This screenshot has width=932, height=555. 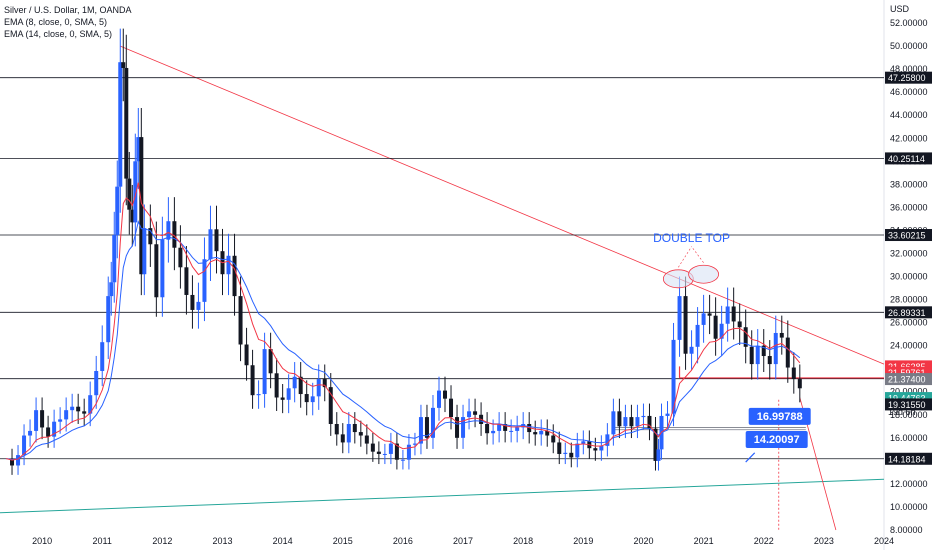 What do you see at coordinates (907, 236) in the screenshot?
I see `level-price-label: 33.60215` at bounding box center [907, 236].